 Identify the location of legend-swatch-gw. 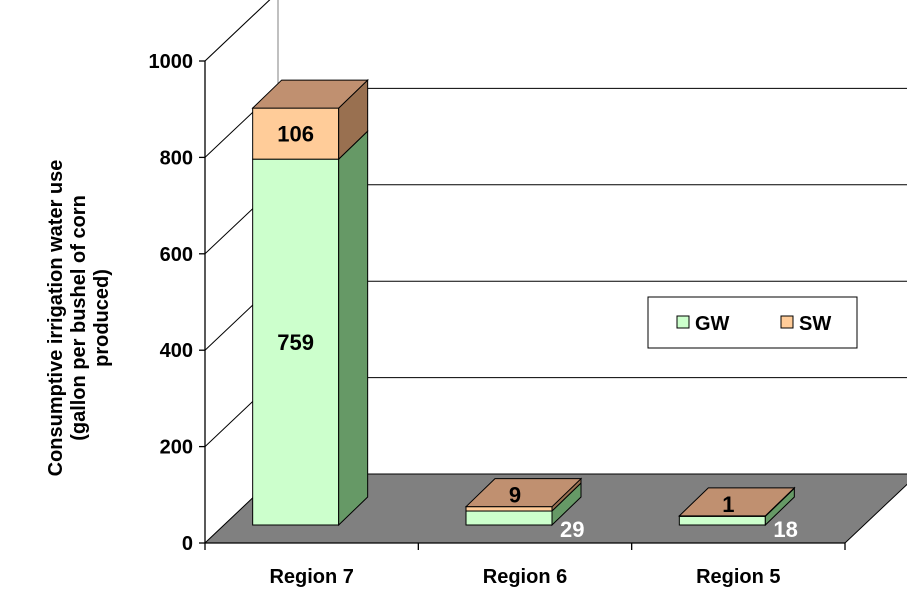
(683, 322).